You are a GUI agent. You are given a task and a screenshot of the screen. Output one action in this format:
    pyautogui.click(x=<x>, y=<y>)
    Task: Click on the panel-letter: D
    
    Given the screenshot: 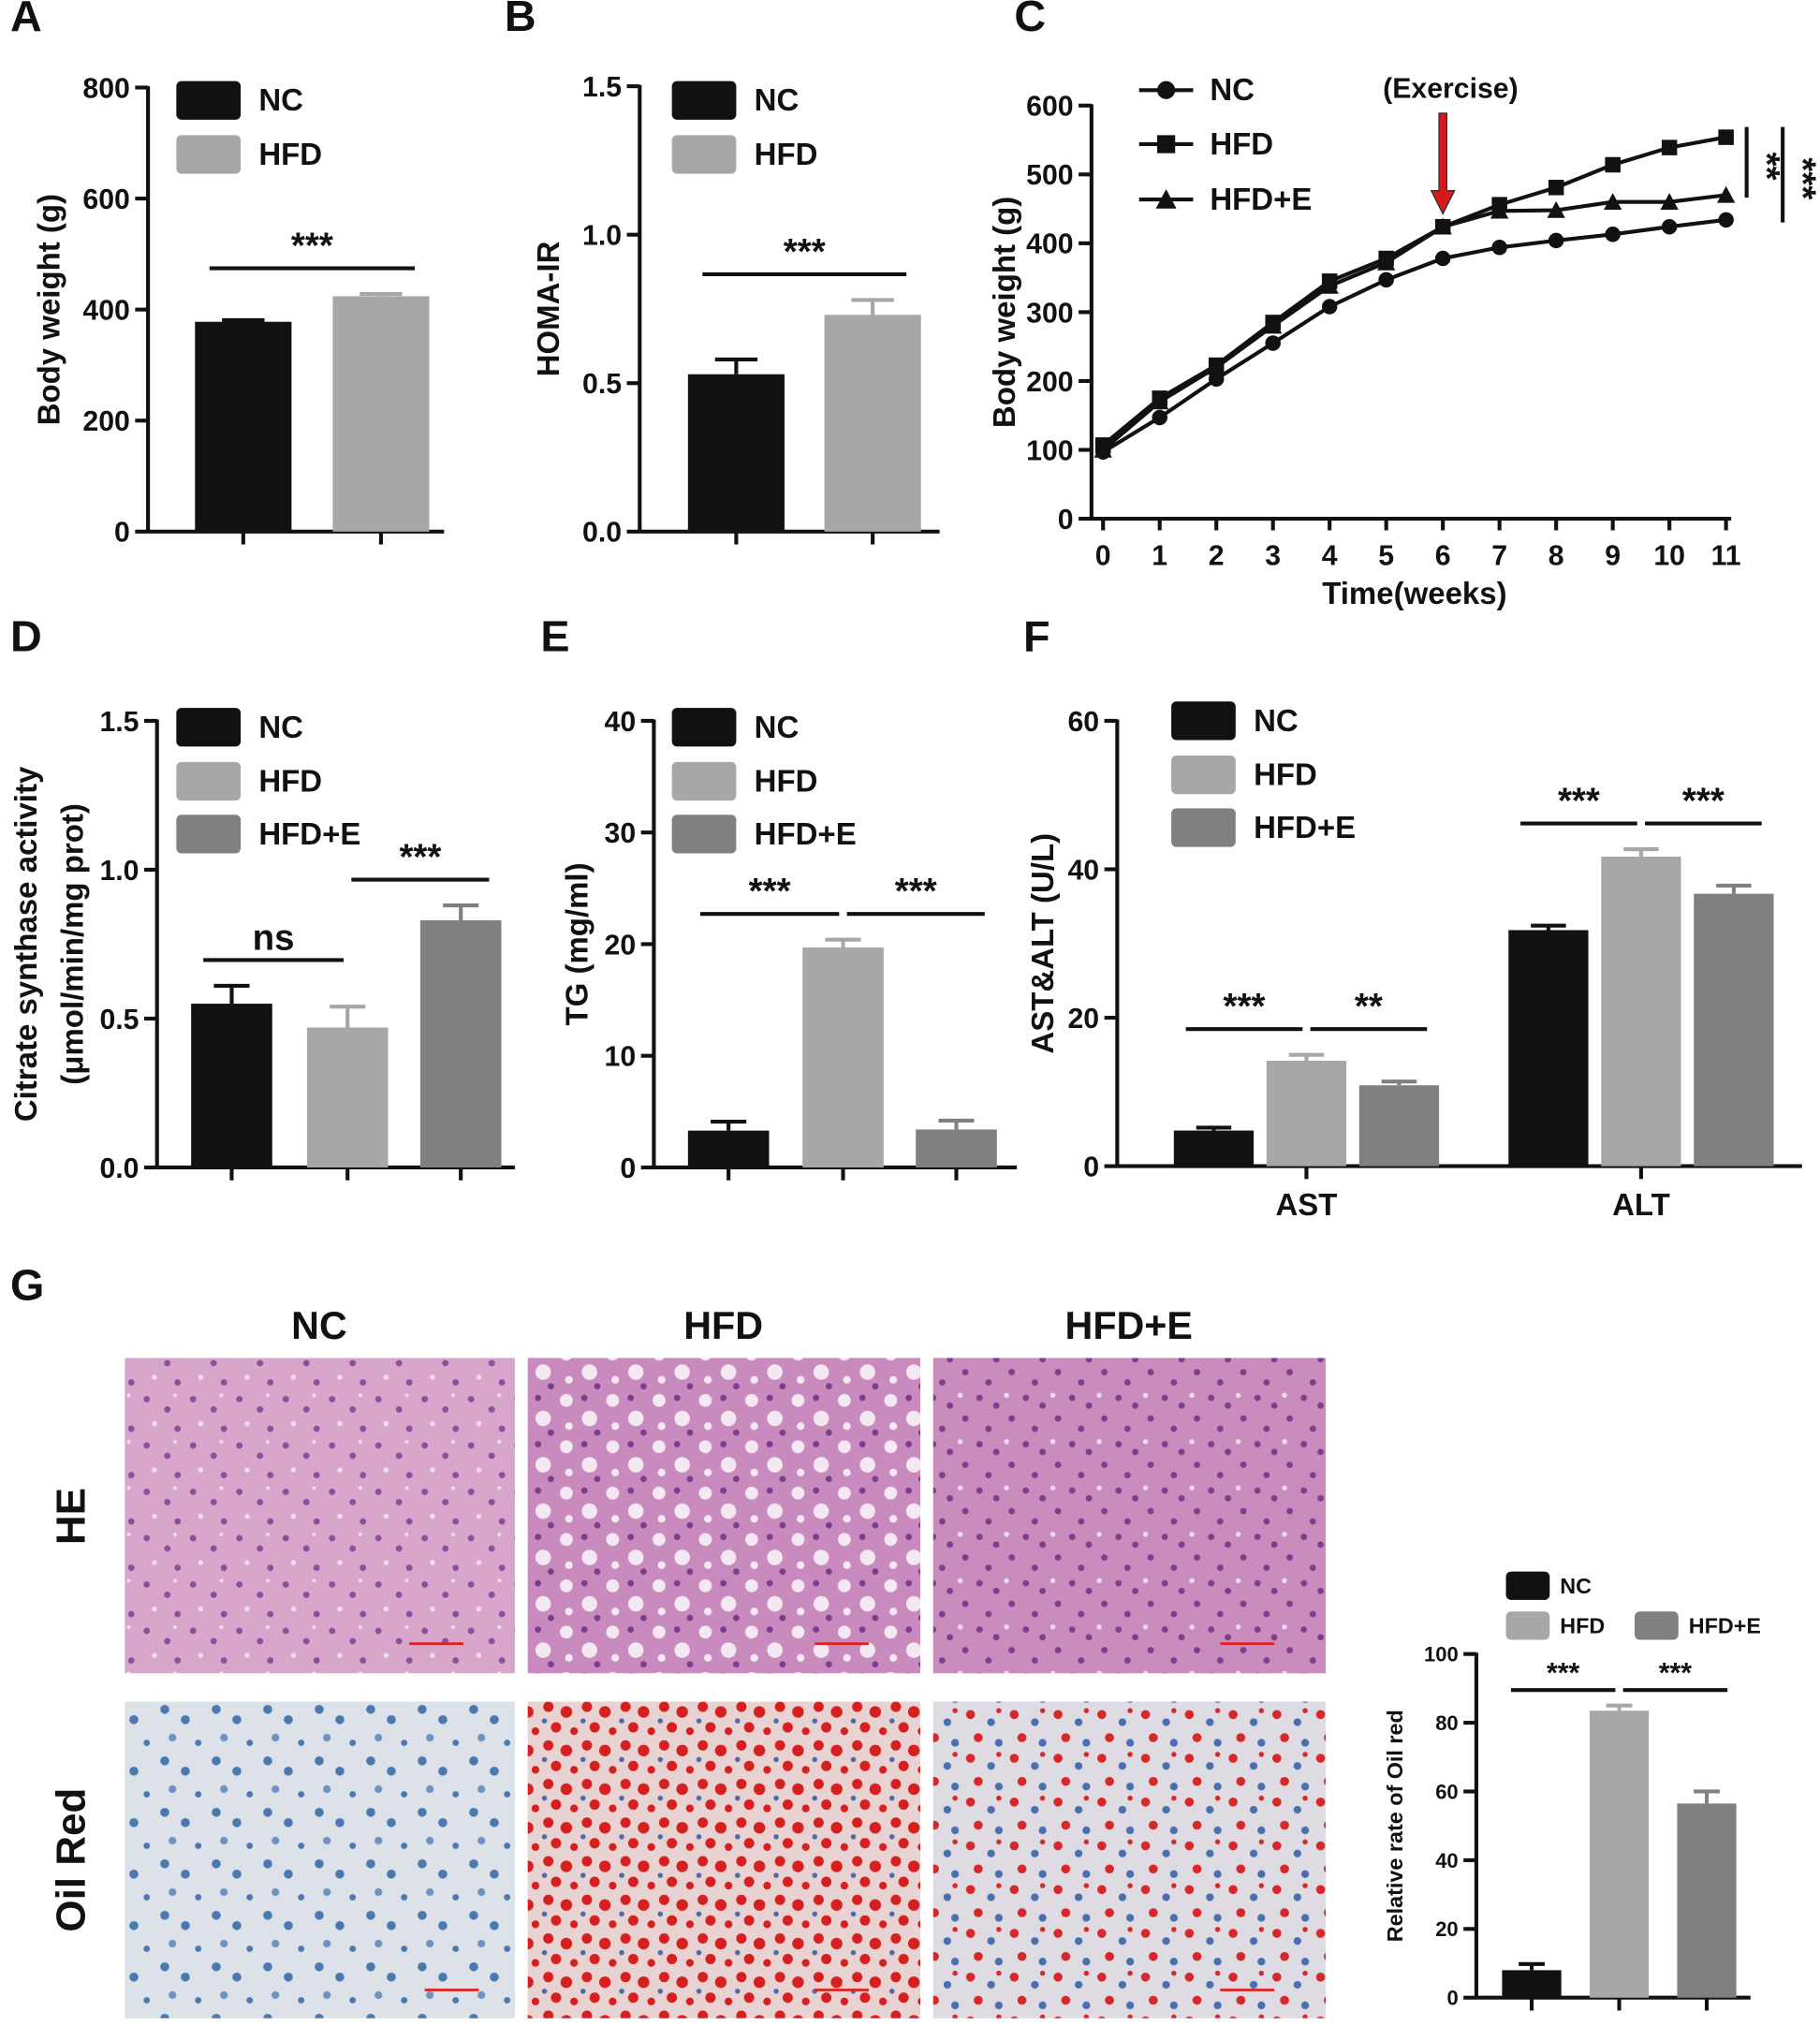 What is the action you would take?
    pyautogui.click(x=26, y=637)
    